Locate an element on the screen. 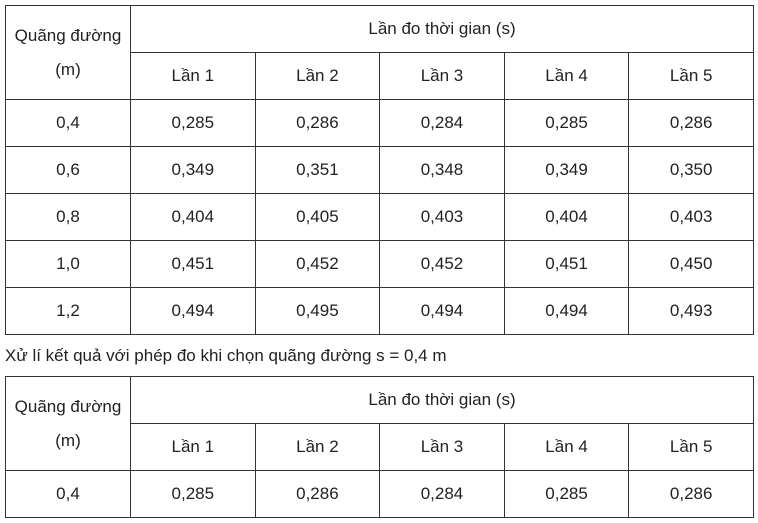  data-row: 0,6 0,349 0,351 0,348 0,349 0,350 is located at coordinates (379, 170).